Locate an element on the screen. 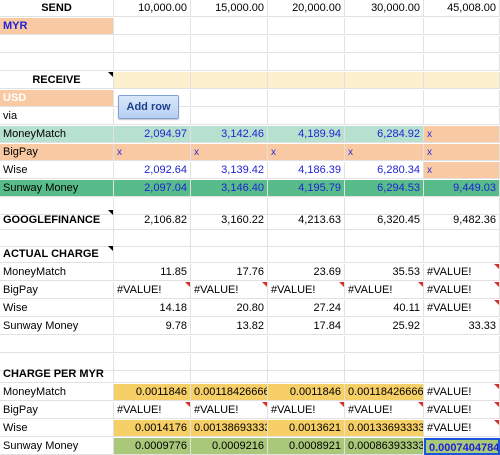 This screenshot has height=455, width=500. receive-currency-cell: USD is located at coordinates (57, 98).